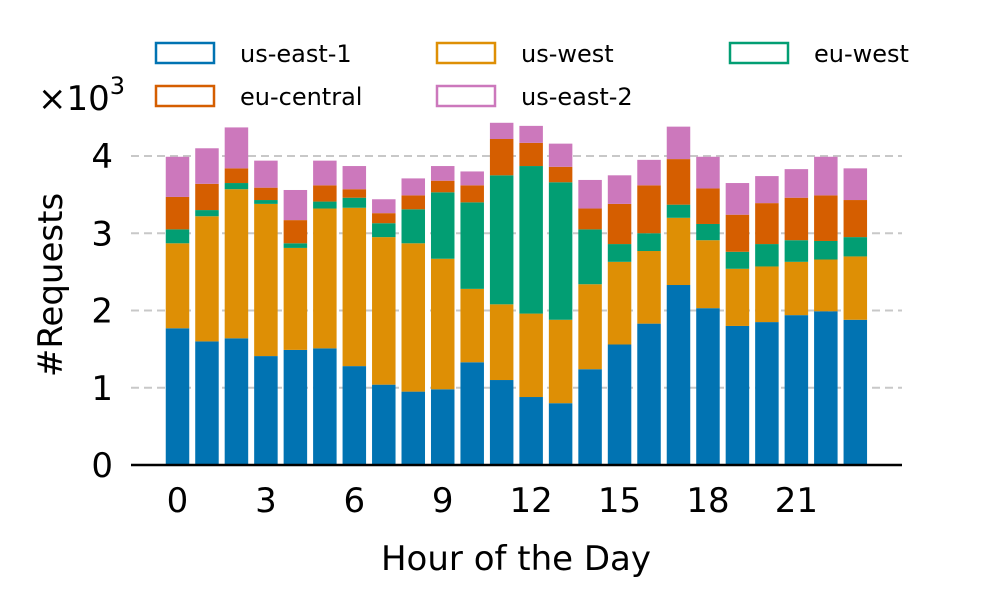  What do you see at coordinates (861, 54) in the screenshot?
I see `legend-label-eu-west: eu-west` at bounding box center [861, 54].